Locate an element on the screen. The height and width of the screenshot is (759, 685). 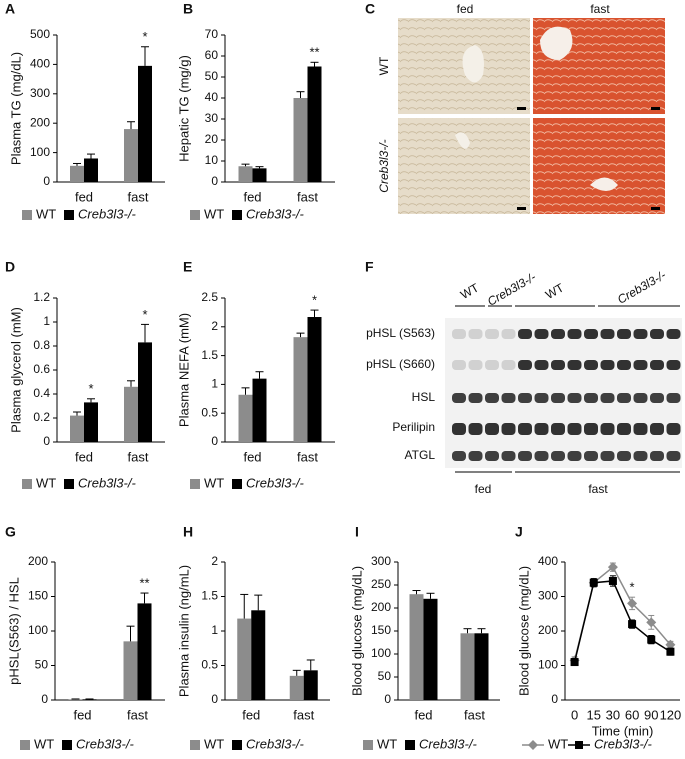
y-tick-label: 60 is located at coordinates (212, 55).